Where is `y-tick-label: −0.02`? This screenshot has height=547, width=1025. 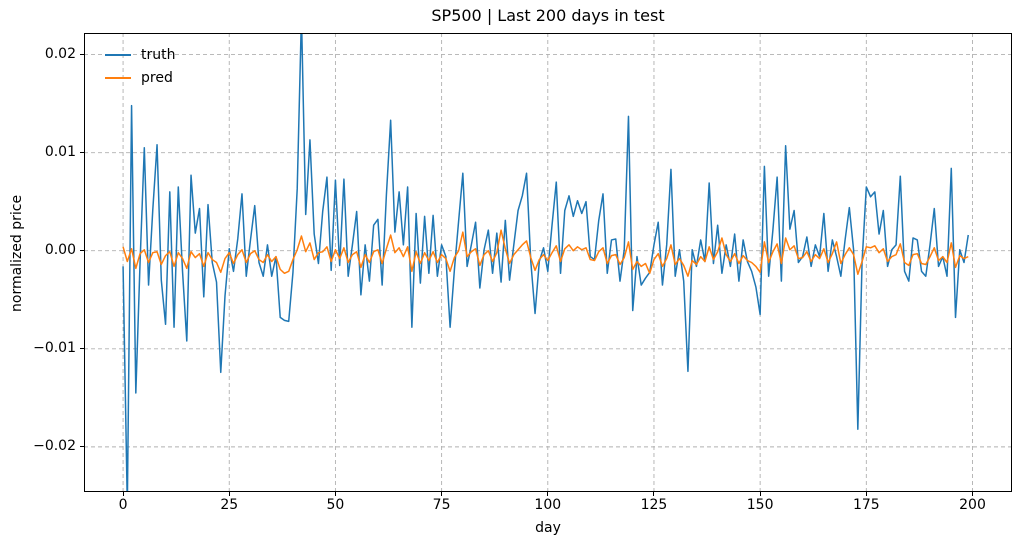 y-tick-label: −0.02 is located at coordinates (54, 445).